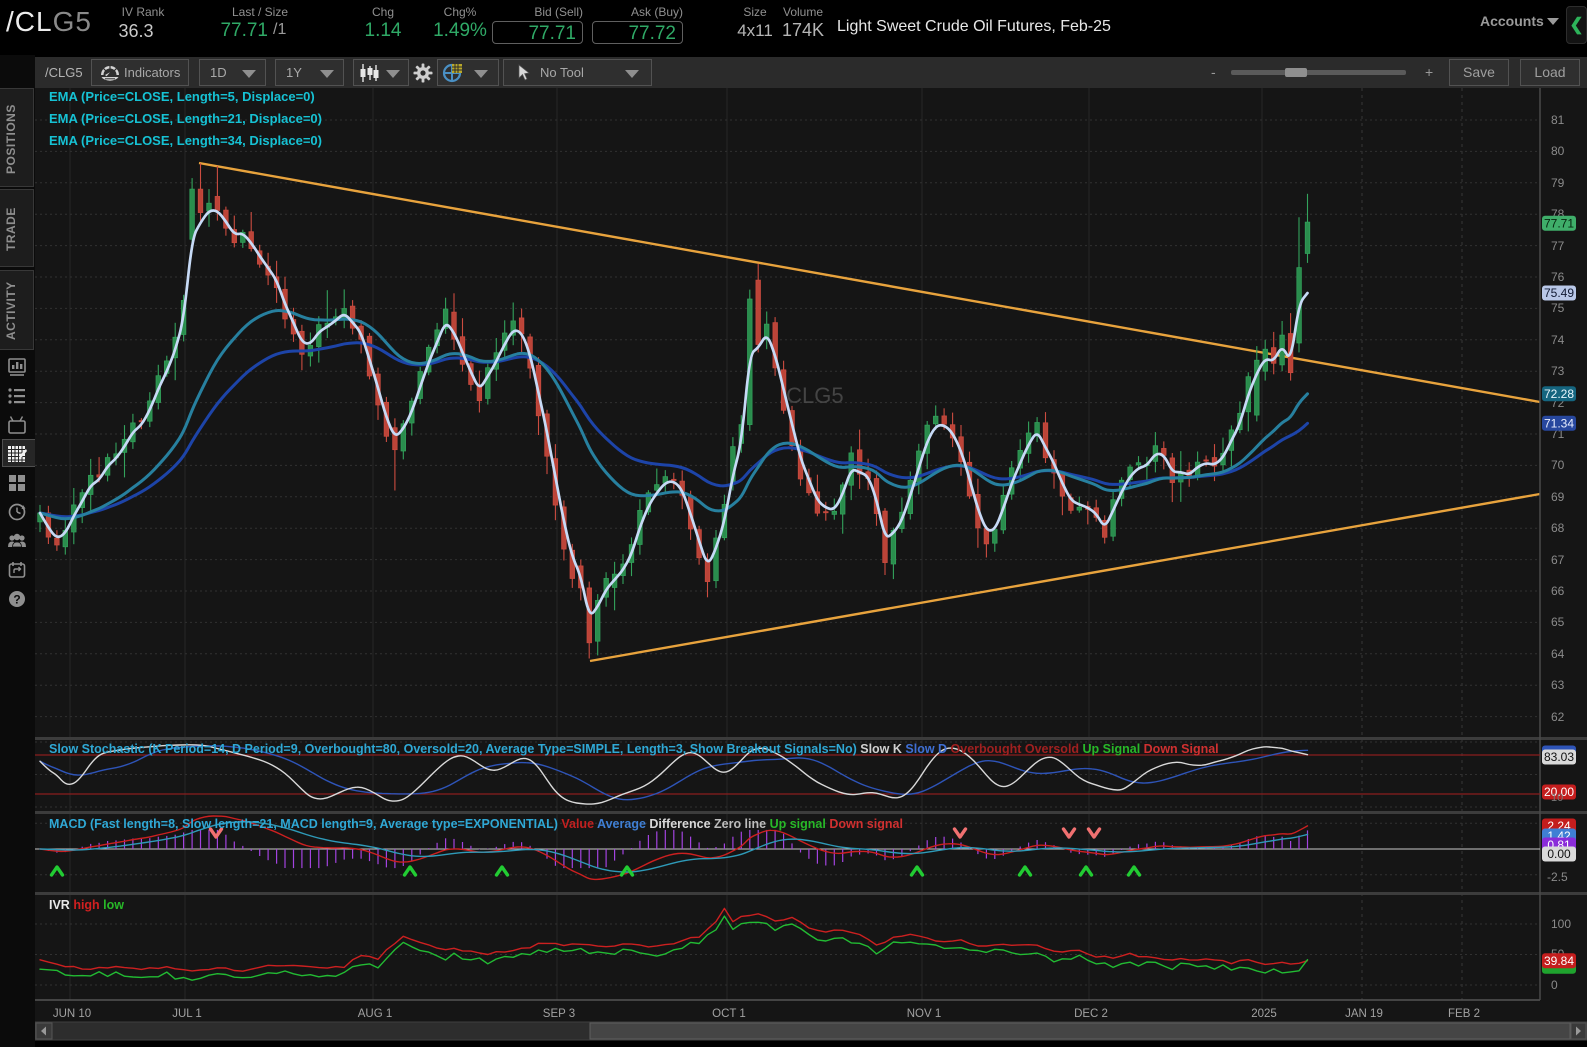 Image resolution: width=1587 pixels, height=1047 pixels. Describe the element at coordinates (559, 1014) in the screenshot. I see `svg-text: SEP 3` at that location.